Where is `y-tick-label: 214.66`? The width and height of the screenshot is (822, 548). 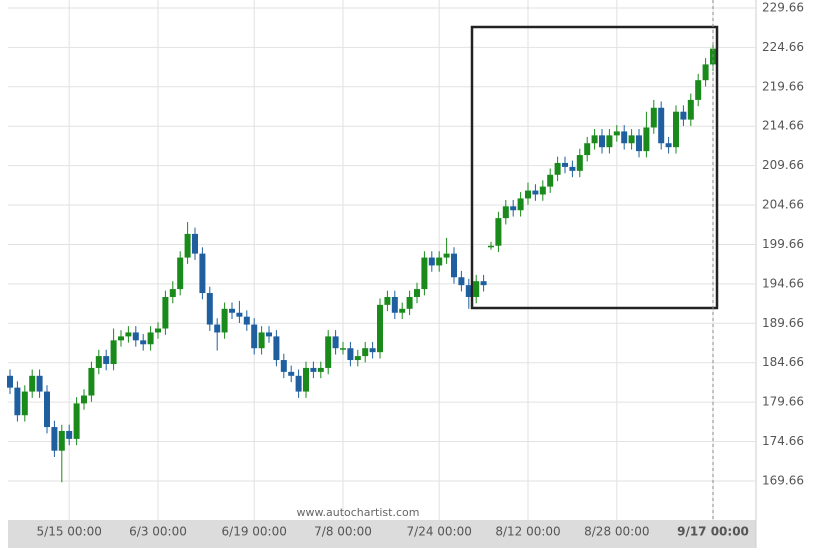 y-tick-label: 214.66 is located at coordinates (783, 126).